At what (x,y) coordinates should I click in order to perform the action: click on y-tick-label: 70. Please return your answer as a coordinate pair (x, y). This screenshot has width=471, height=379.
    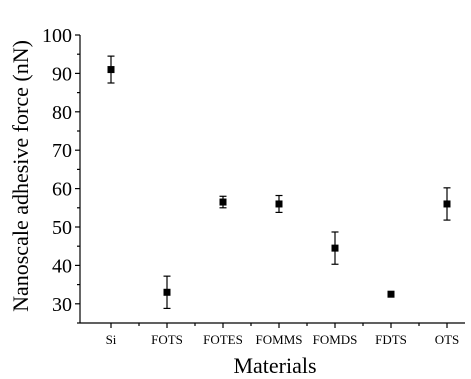
    Looking at the image, I should click on (62, 151).